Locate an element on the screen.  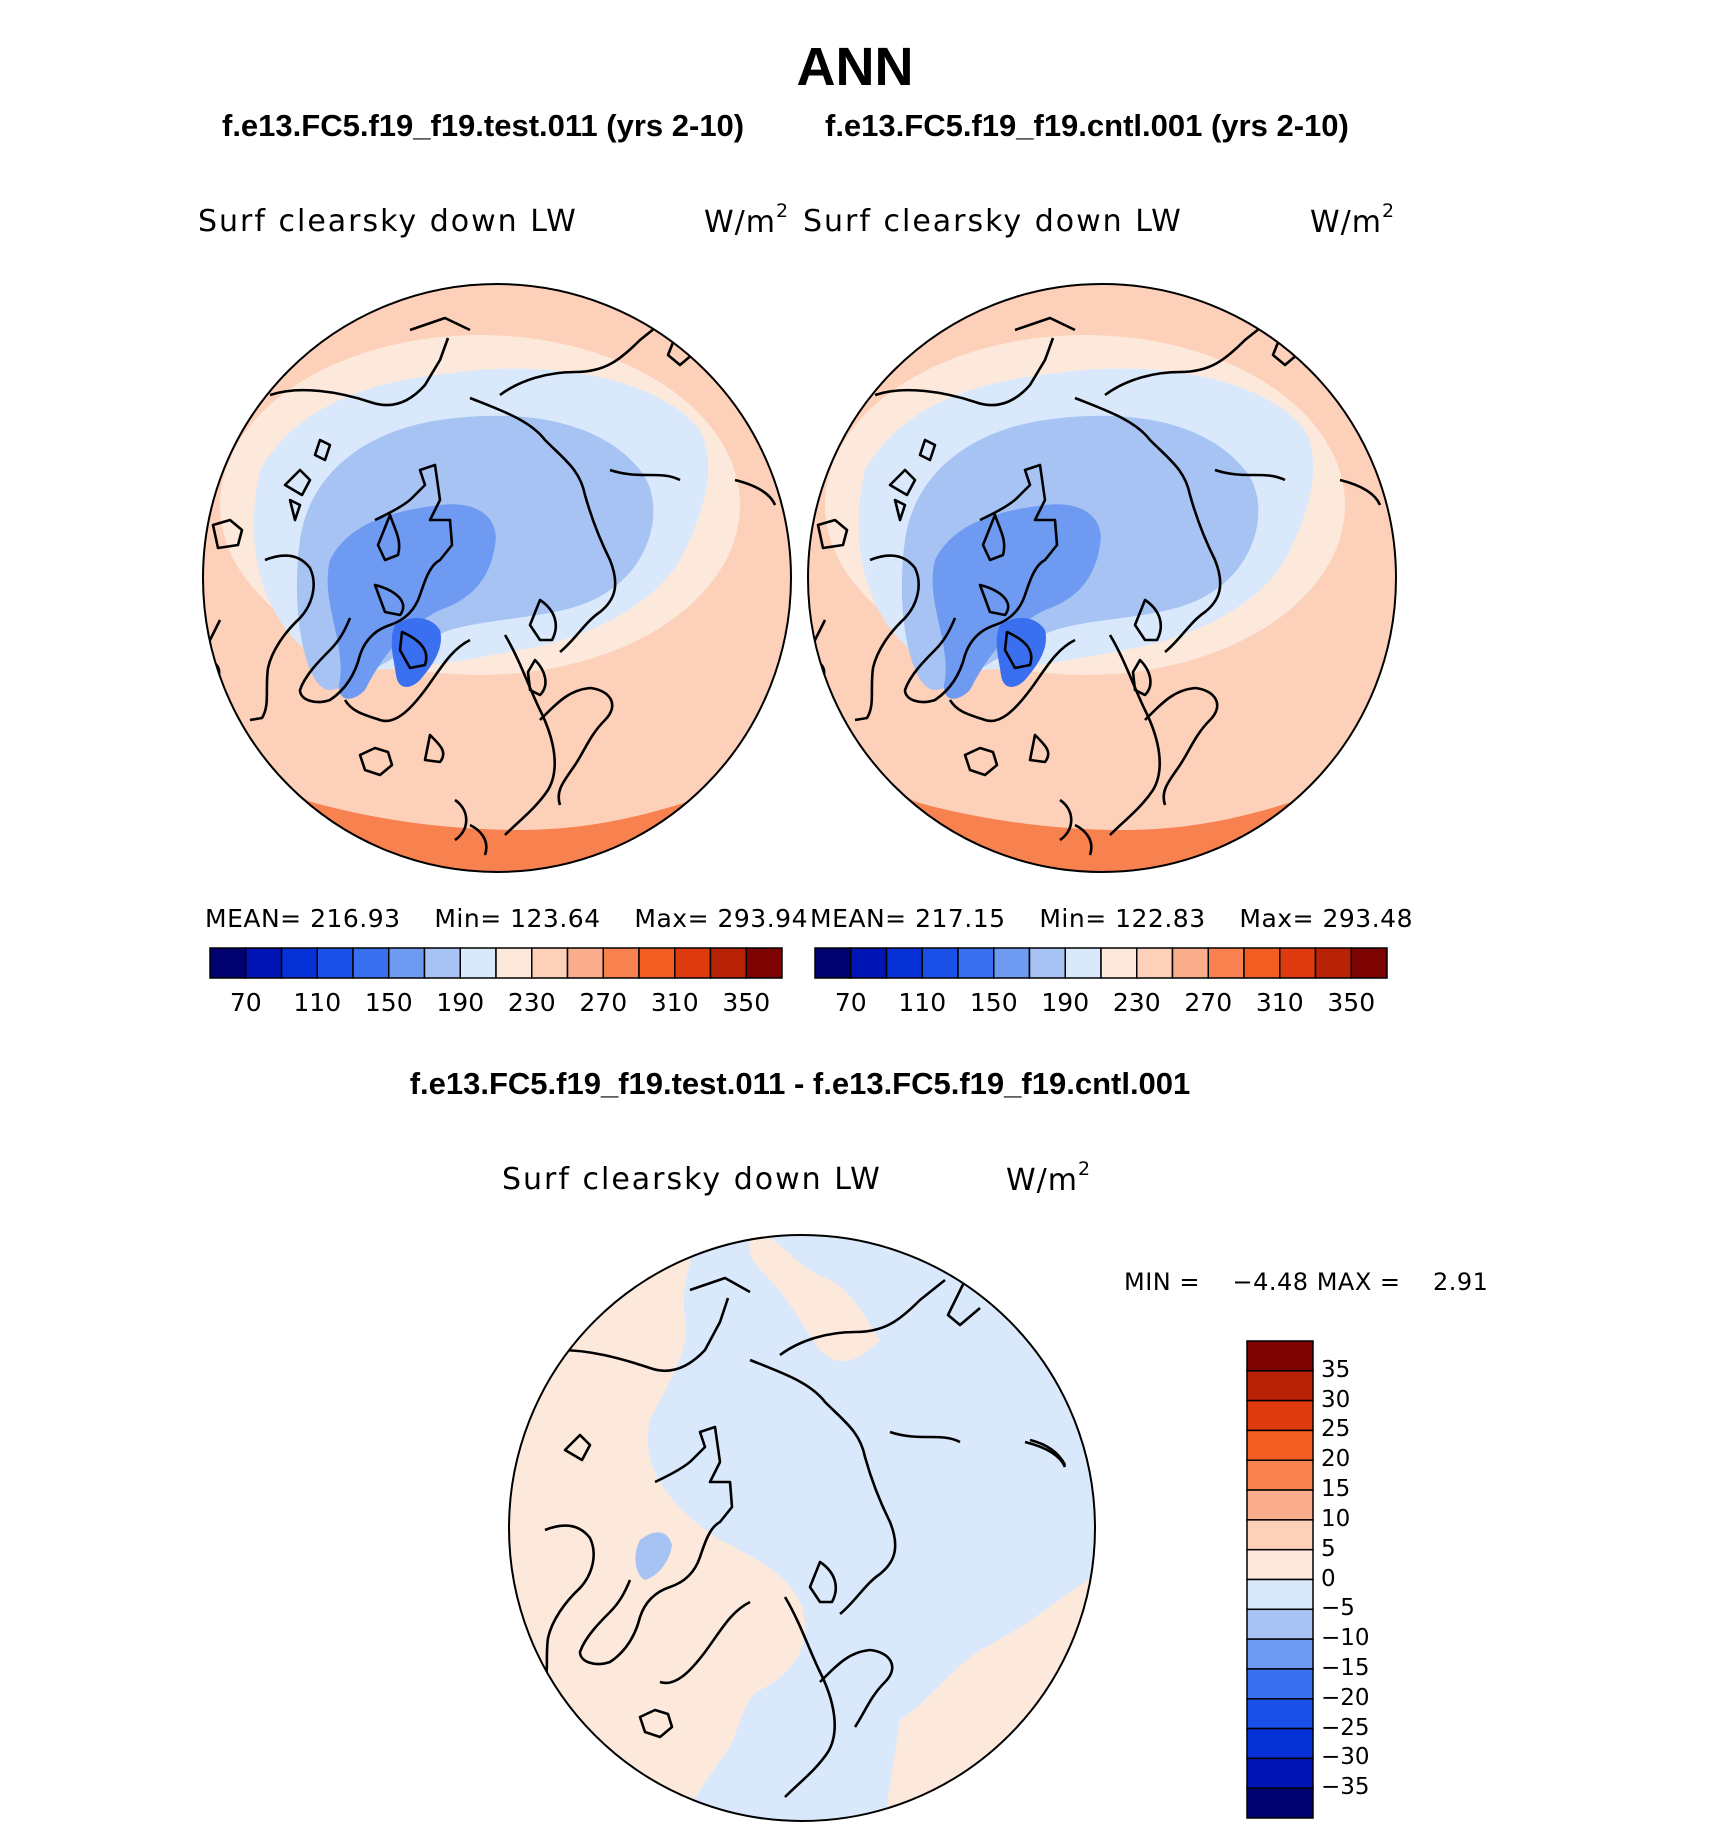
diff-minmax: MIN = −4.48 MAX = 2.91 is located at coordinates (1306, 1282).